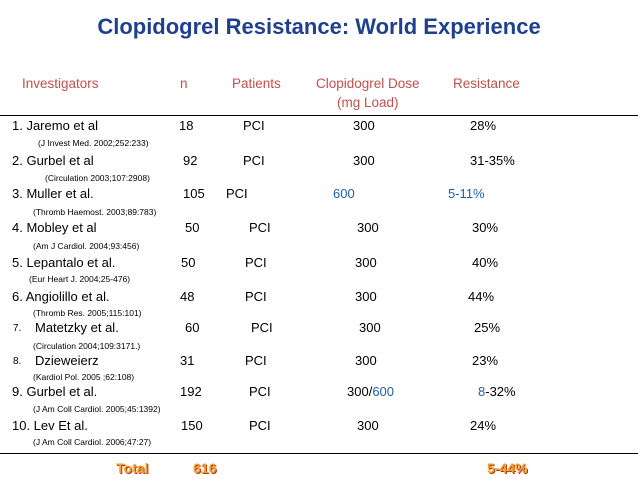 Image resolution: width=638 pixels, height=479 pixels. What do you see at coordinates (97, 178) in the screenshot?
I see `citation: (Circulation 2003;107:2908)` at bounding box center [97, 178].